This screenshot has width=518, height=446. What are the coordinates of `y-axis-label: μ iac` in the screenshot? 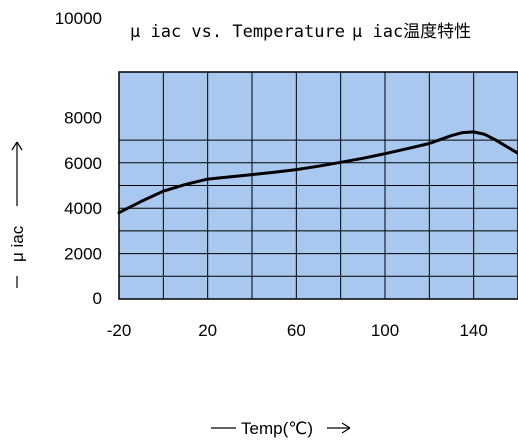 It's located at (17, 243).